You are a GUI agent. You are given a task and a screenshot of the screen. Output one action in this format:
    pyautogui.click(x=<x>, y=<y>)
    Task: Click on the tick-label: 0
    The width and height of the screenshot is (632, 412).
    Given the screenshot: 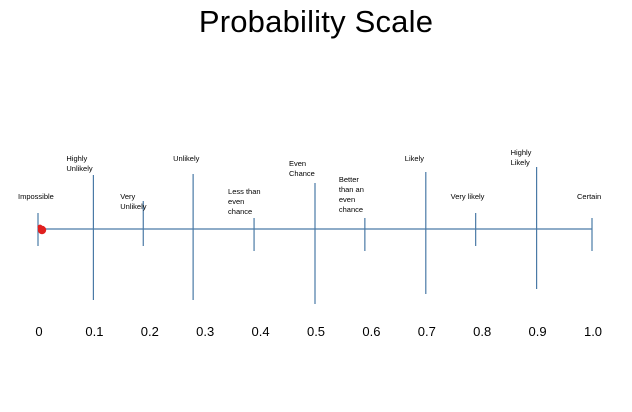 What is the action you would take?
    pyautogui.click(x=39, y=331)
    